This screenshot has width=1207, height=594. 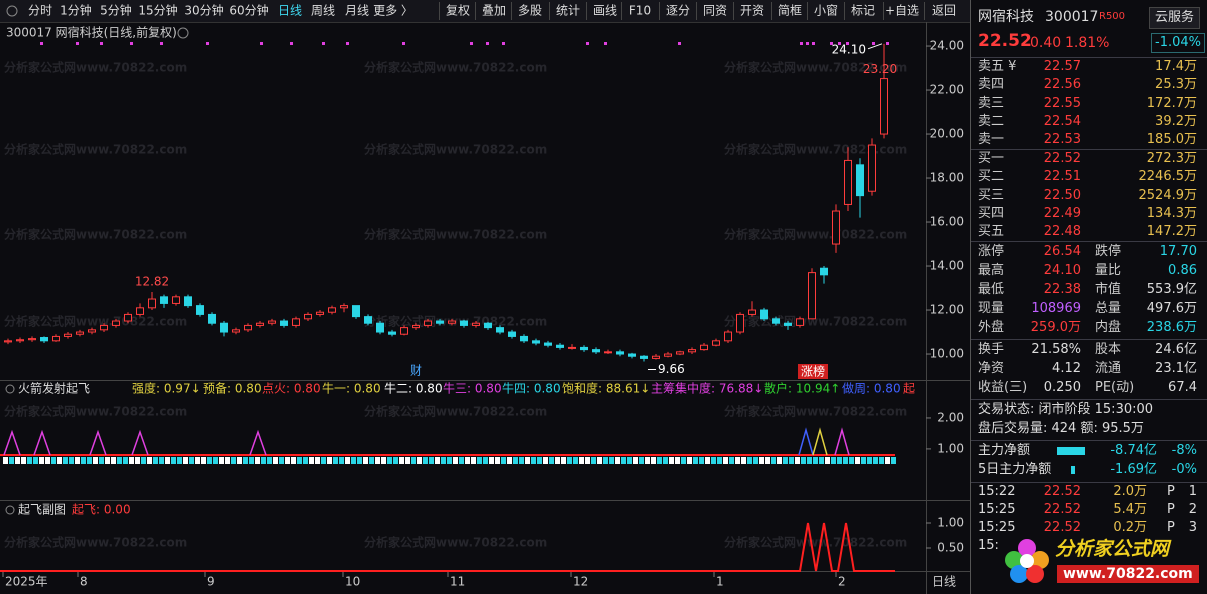 What do you see at coordinates (678, 11) in the screenshot?
I see `tool-button: 逐分` at bounding box center [678, 11].